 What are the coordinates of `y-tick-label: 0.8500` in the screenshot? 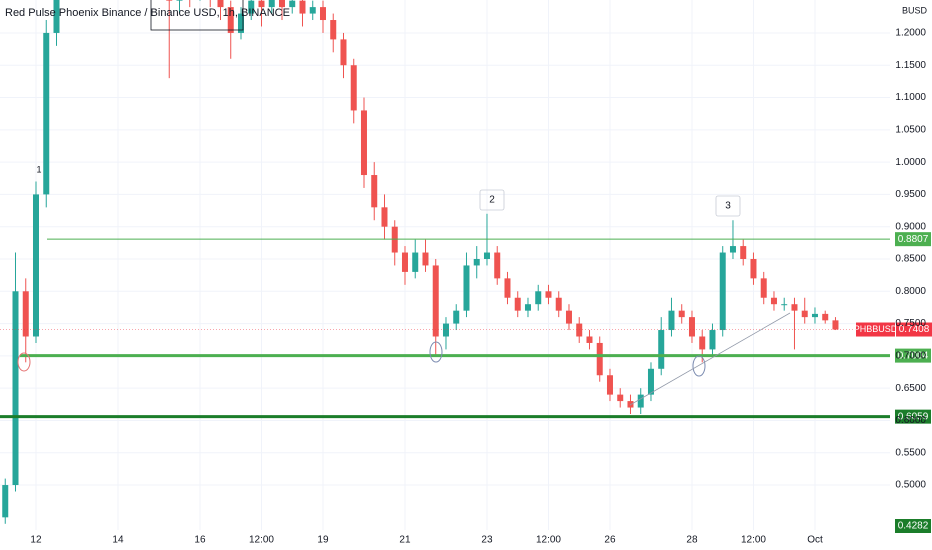 It's located at (910, 259).